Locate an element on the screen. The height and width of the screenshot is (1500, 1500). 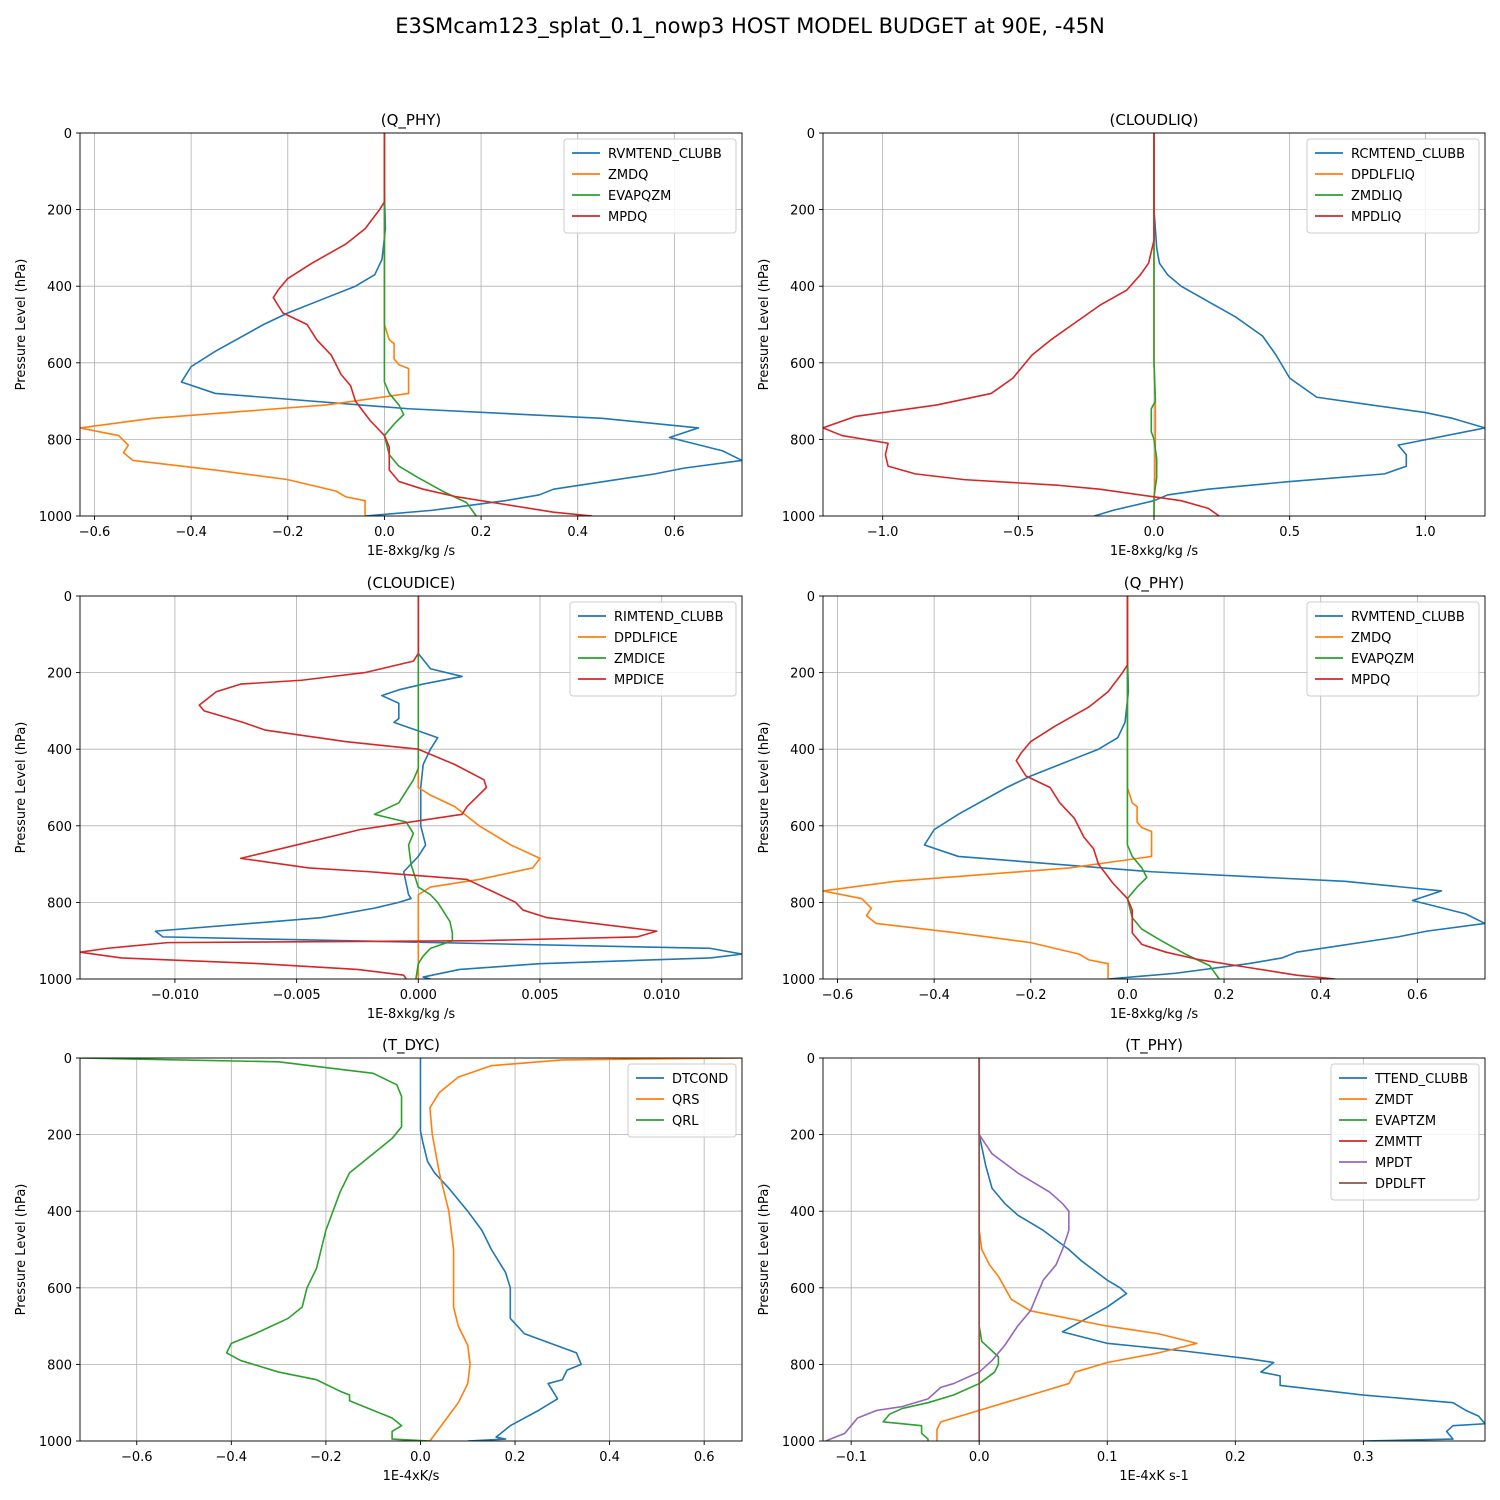
x-tick-label: −0.005 is located at coordinates (297, 995).